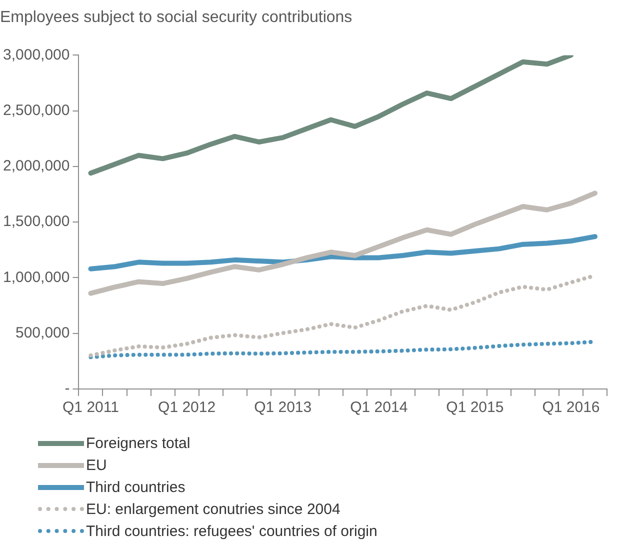 This screenshot has width=617, height=547. Describe the element at coordinates (96, 465) in the screenshot. I see `legend-label: EU` at that location.